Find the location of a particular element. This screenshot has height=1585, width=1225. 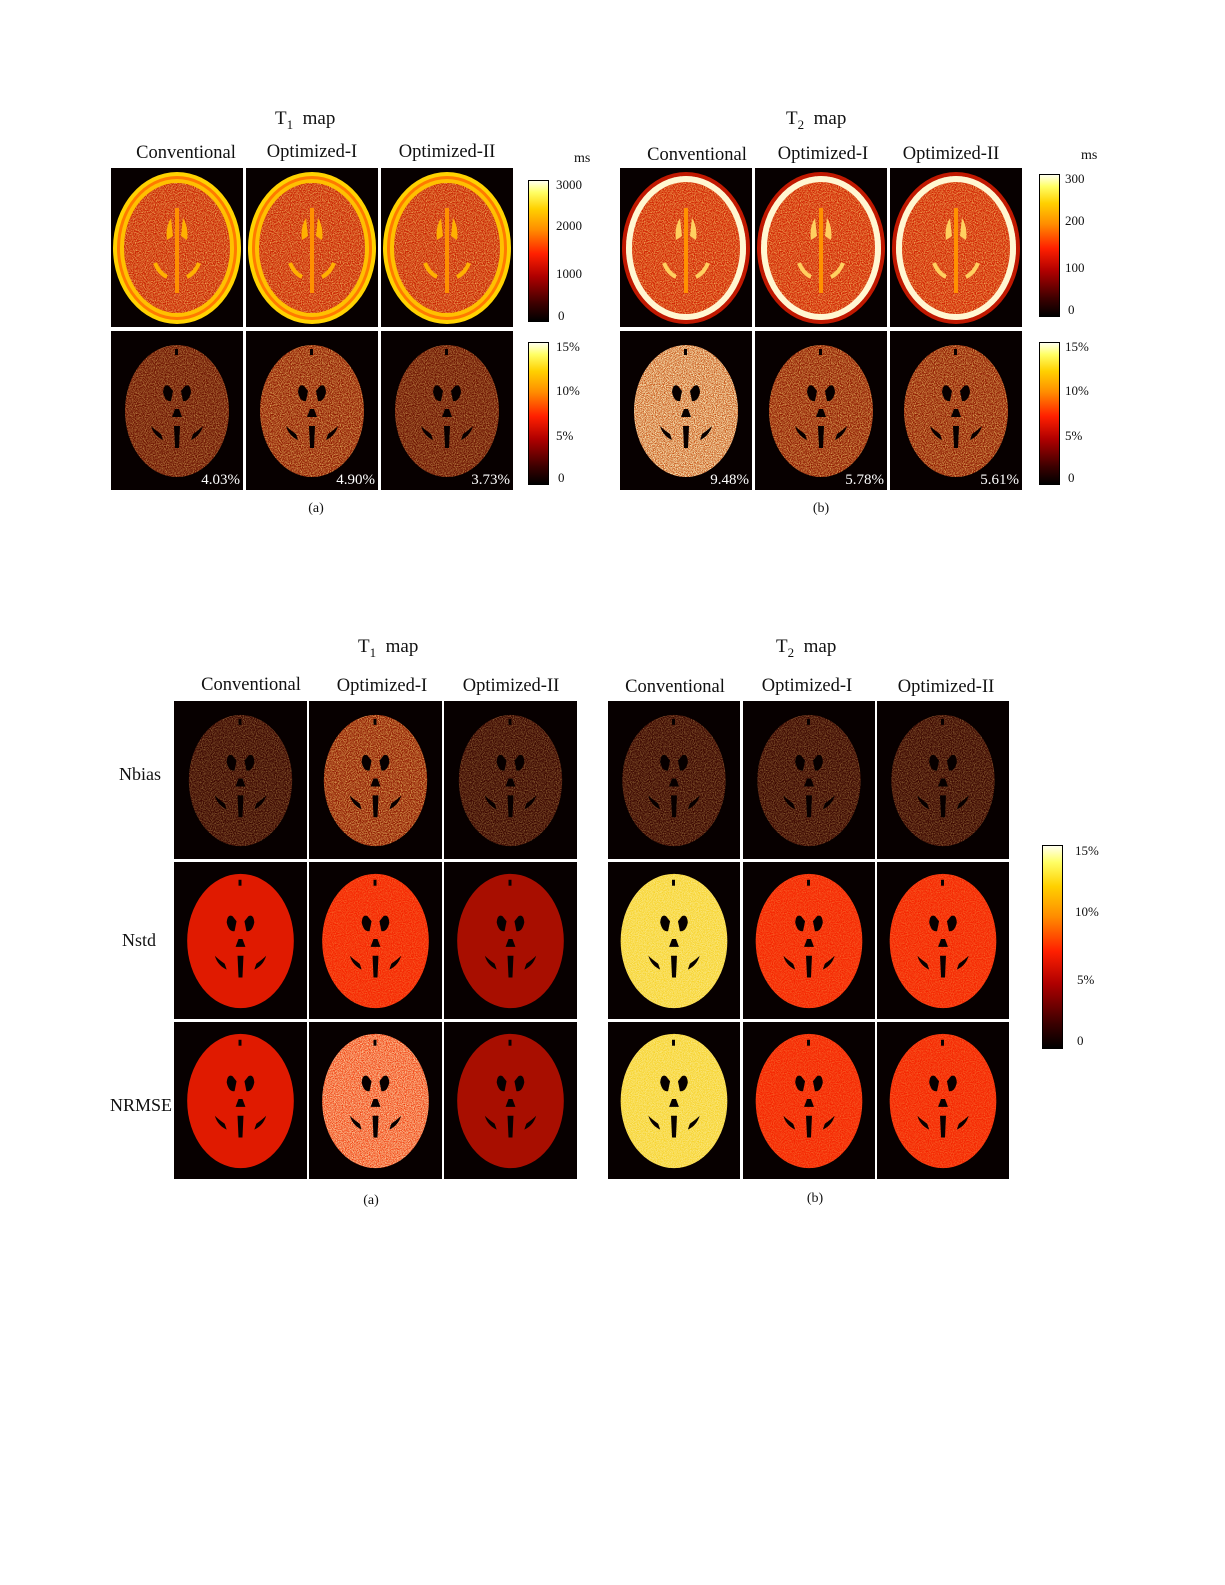

fig1b-col-conventional: Conventional is located at coordinates (697, 155).